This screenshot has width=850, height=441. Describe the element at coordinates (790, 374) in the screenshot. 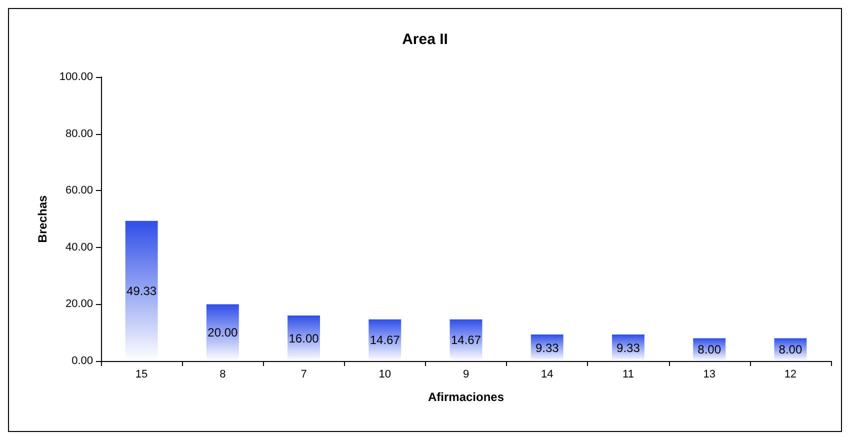

I see `x-tick-label: 12` at that location.